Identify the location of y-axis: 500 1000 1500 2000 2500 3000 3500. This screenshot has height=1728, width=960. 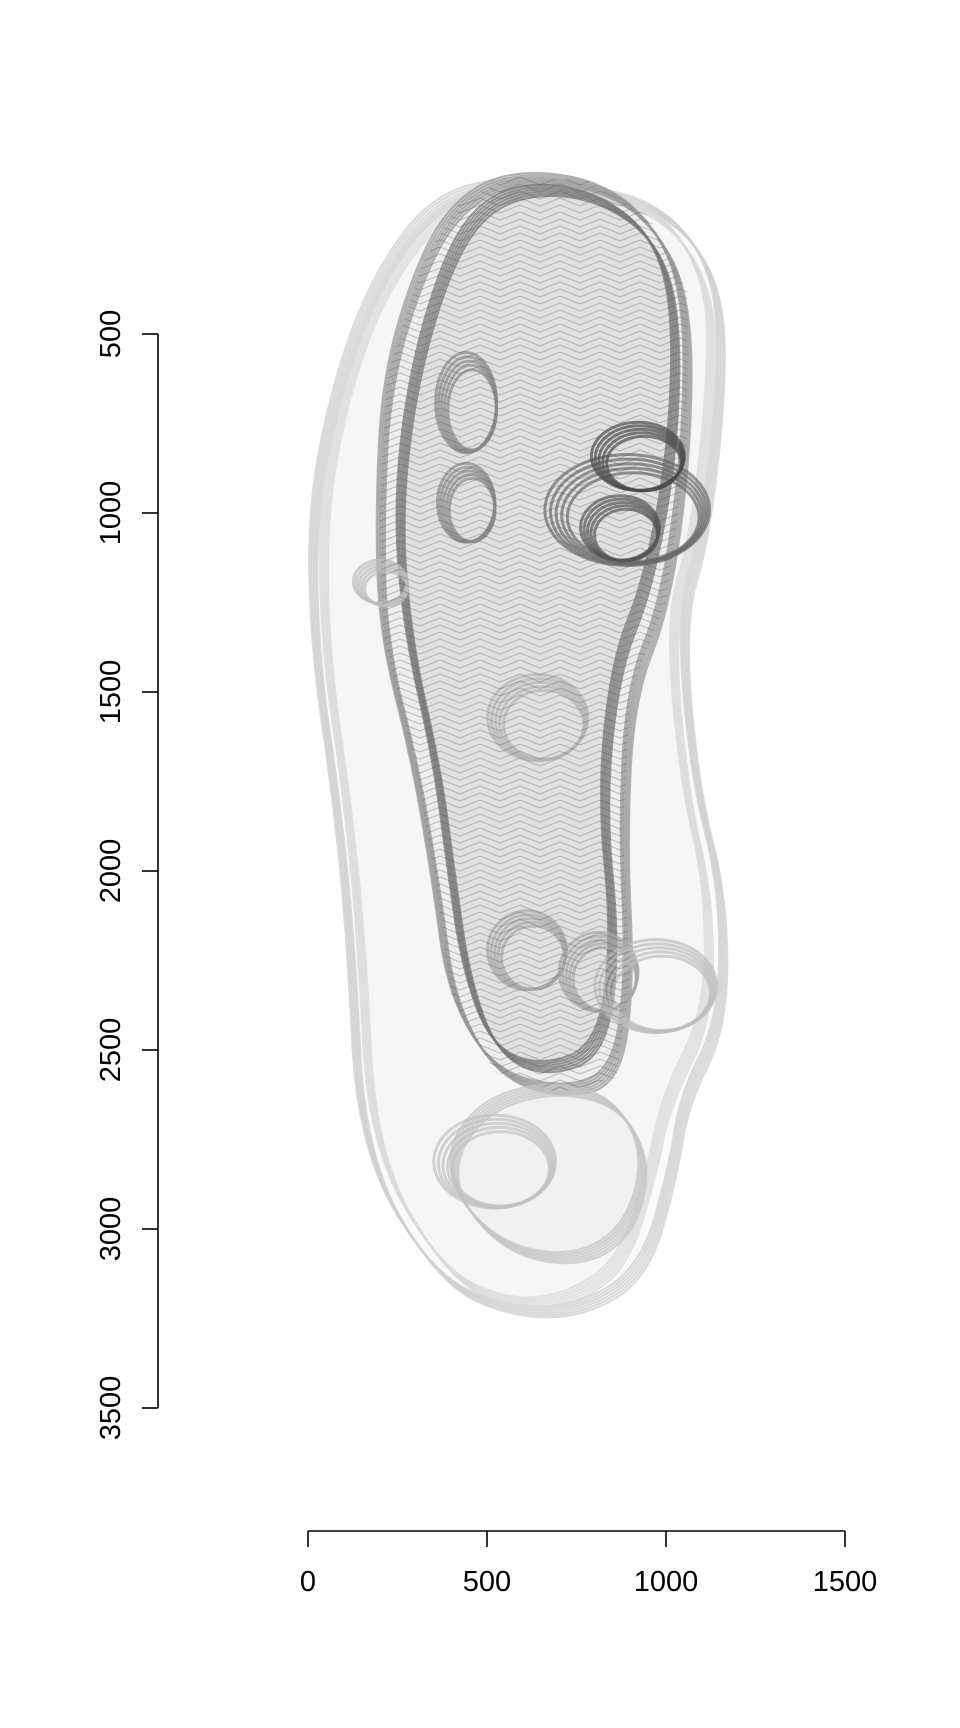
(127, 875).